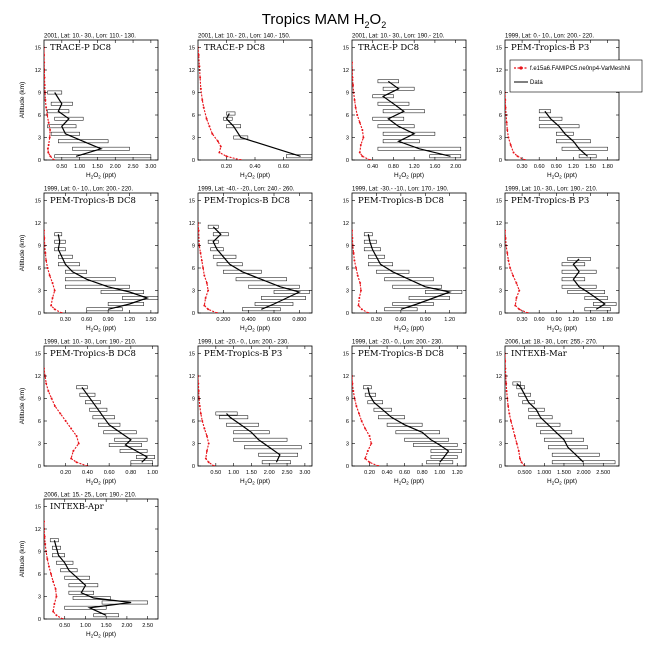  What do you see at coordinates (393, 167) in the screenshot?
I see `x-tick-label: 0.80` at bounding box center [393, 167].